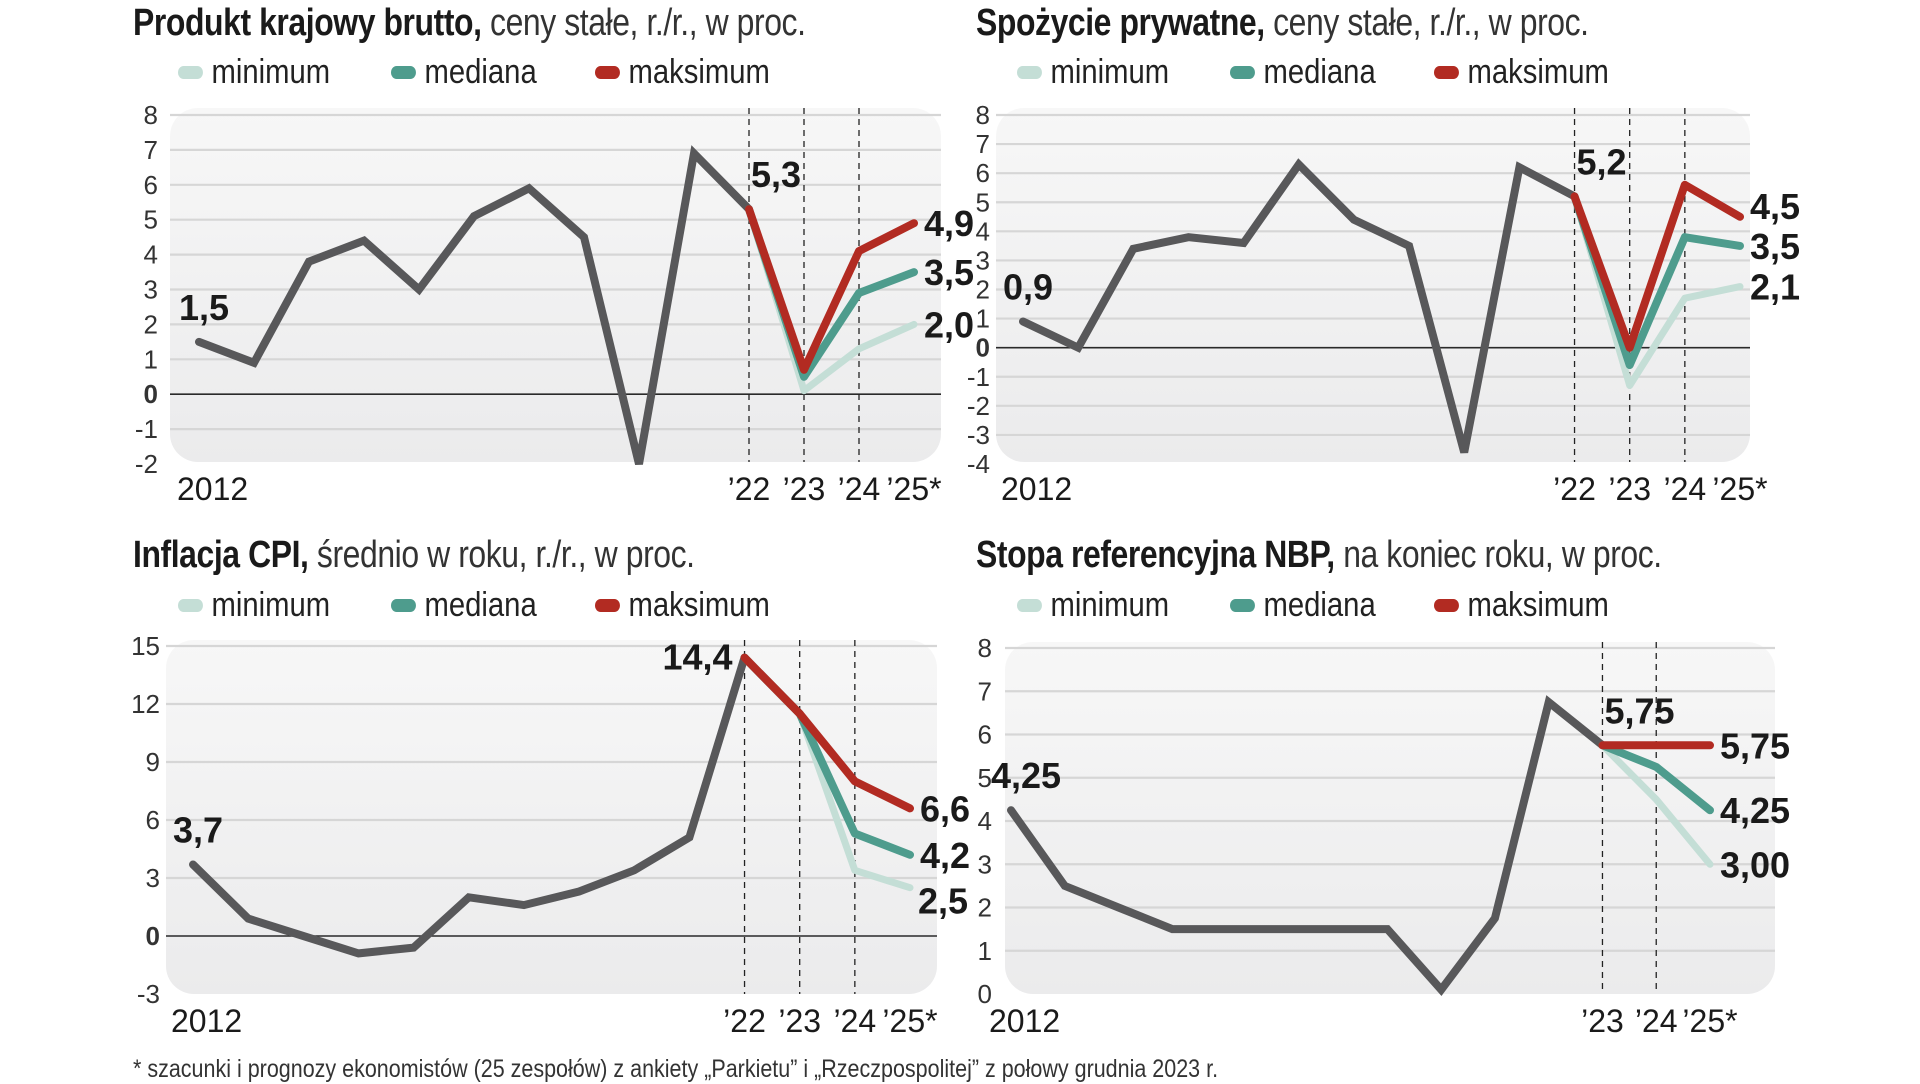 This screenshot has width=1920, height=1084. I want to click on y-tick-label: 9, so click(153, 762).